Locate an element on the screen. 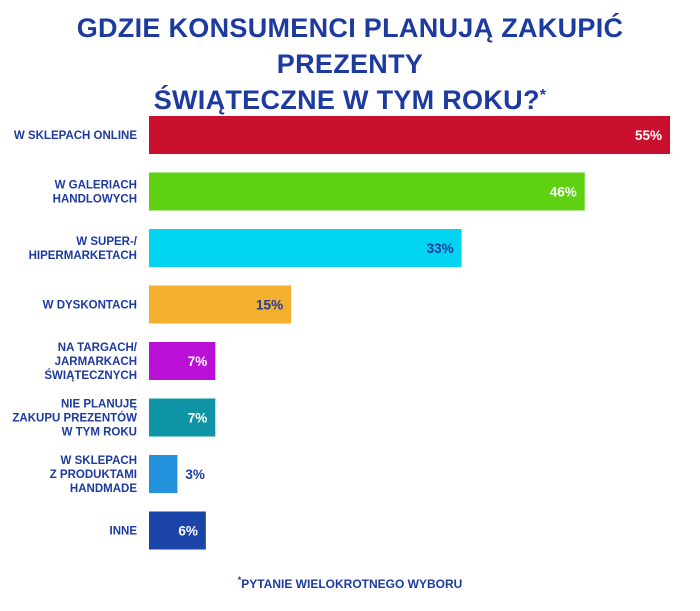  category-label-line: W SKLEPACH is located at coordinates (99, 461).